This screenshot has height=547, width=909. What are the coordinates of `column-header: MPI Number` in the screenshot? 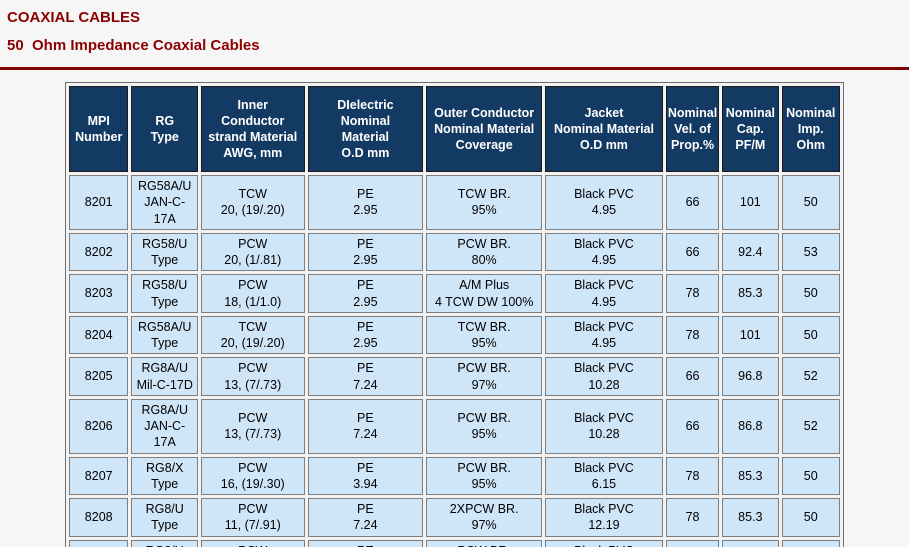 It's located at (99, 129).